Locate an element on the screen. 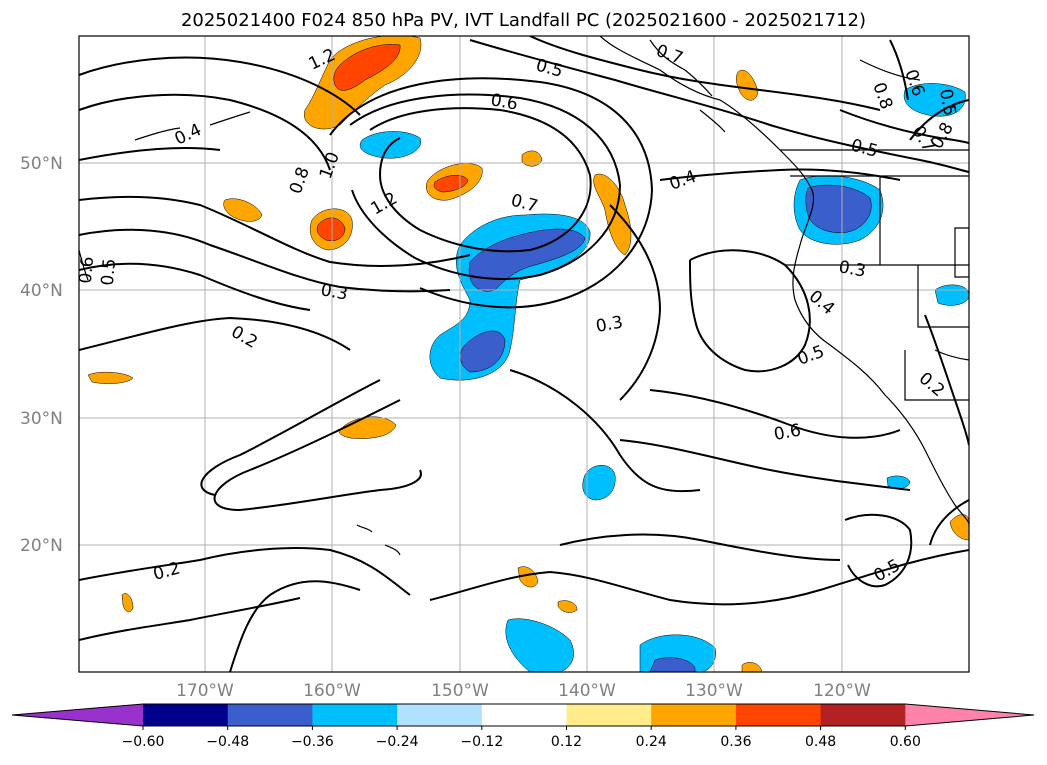  lat-label-40n: 40°N is located at coordinates (41, 291).